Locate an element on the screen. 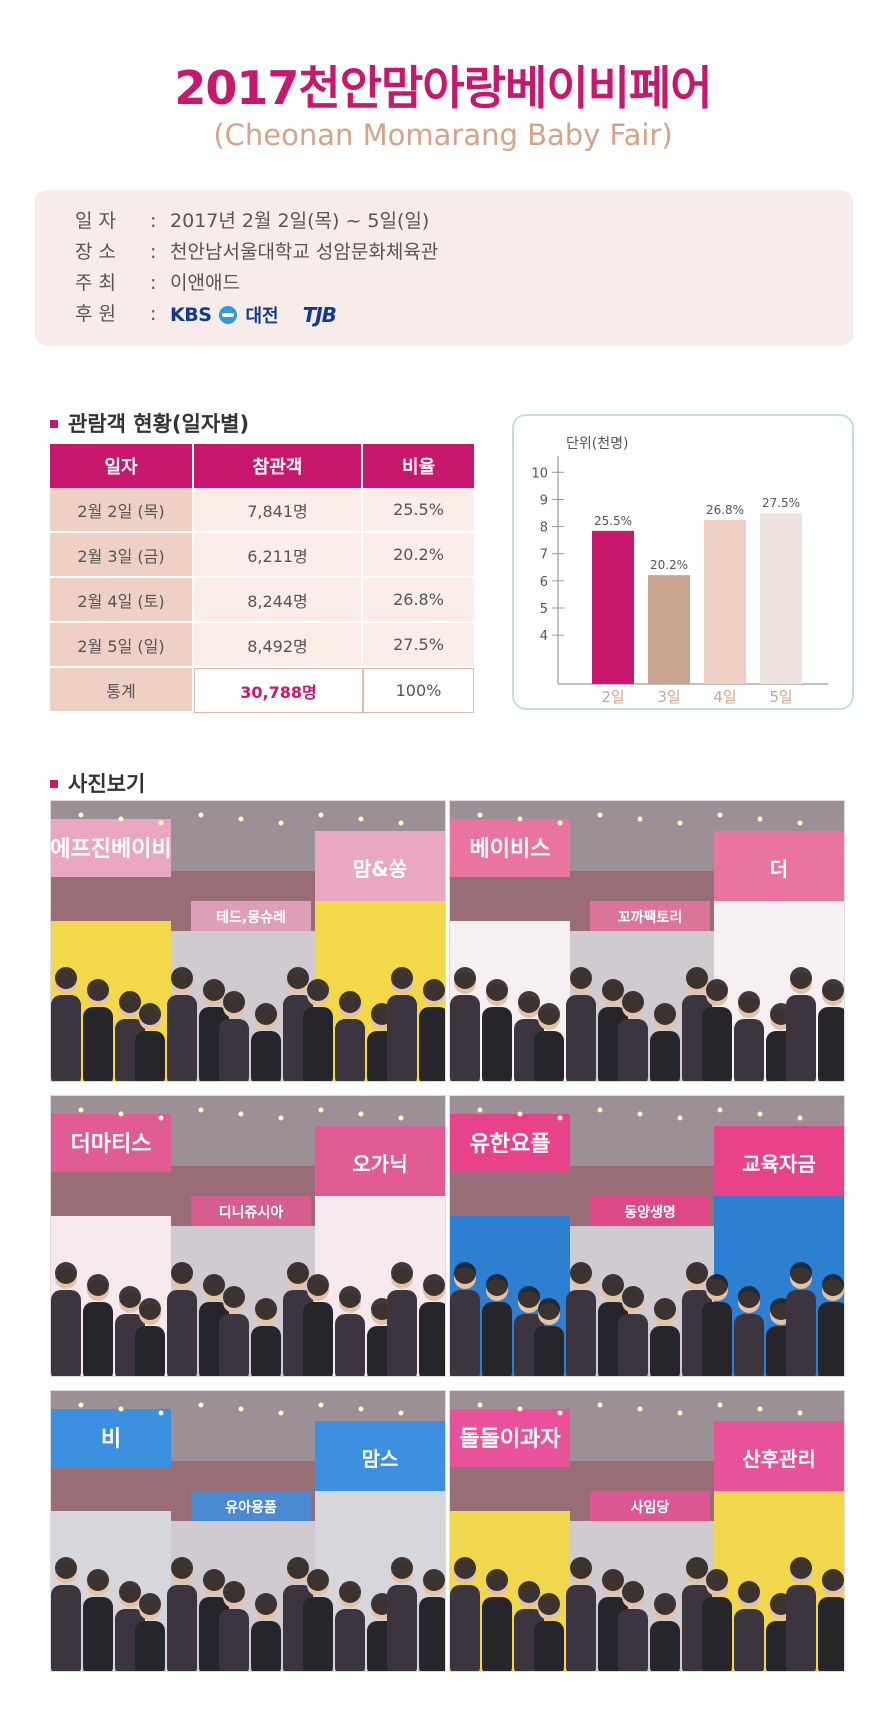 The image size is (886, 1717). info-sponsor-row: 후 원: KBS 대전 TJB is located at coordinates (206, 313).